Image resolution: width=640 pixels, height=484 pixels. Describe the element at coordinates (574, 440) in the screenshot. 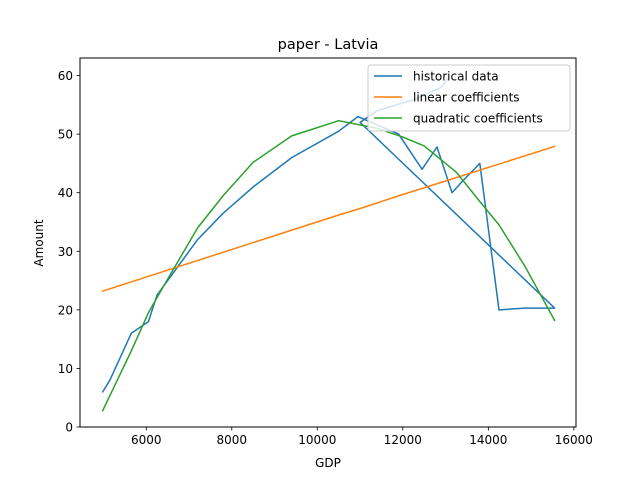

I see `x-tick-label: 16000` at that location.